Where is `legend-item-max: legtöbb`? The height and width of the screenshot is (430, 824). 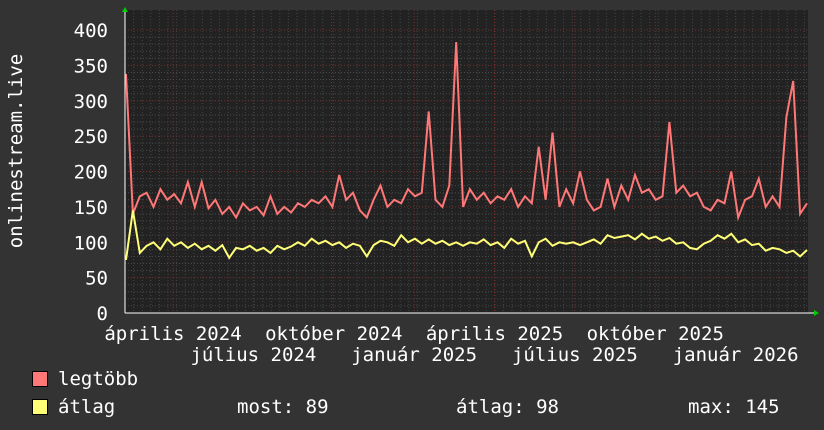 legend-item-max: legtöbb is located at coordinates (85, 379).